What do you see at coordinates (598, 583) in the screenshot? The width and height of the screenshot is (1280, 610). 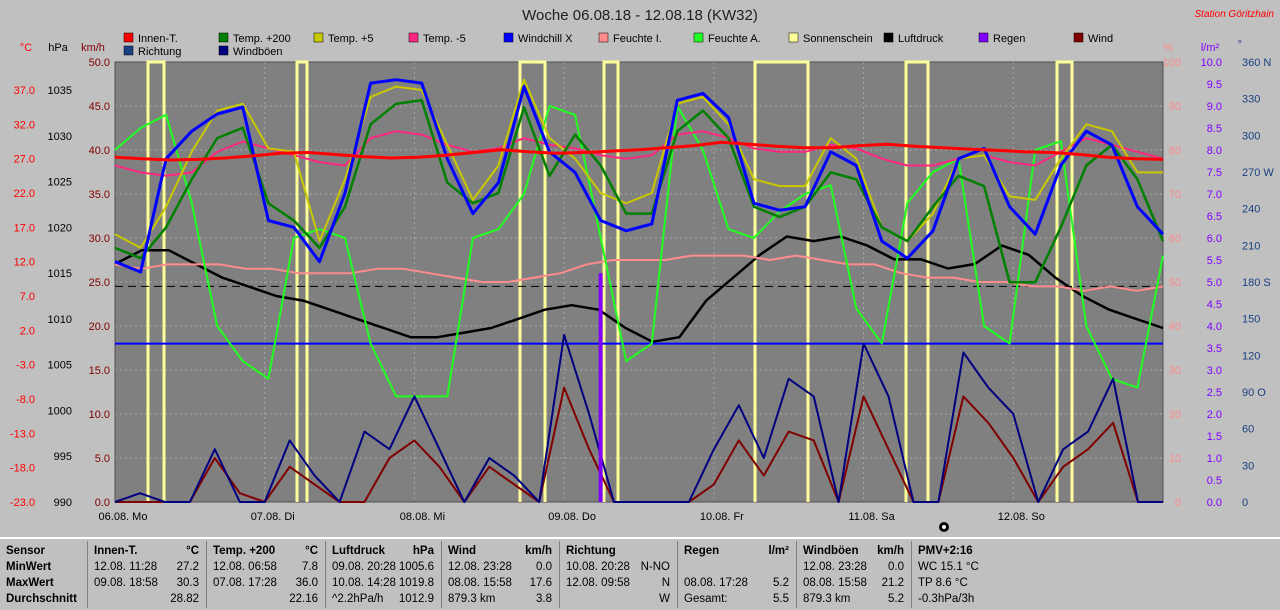 I see `stats-cell-time: 12.08. 09:58` at bounding box center [598, 583].